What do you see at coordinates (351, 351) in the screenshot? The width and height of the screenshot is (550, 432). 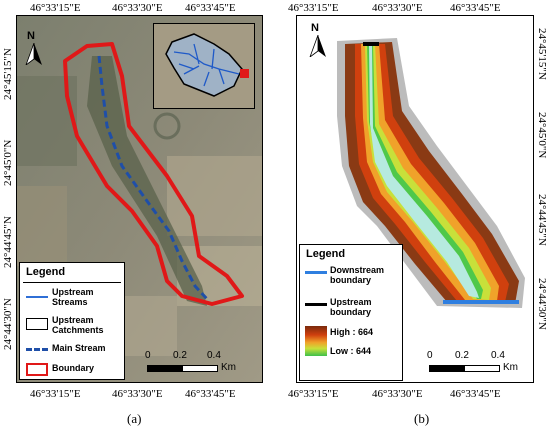 I see `legend-b-low: Low : 644` at bounding box center [351, 351].